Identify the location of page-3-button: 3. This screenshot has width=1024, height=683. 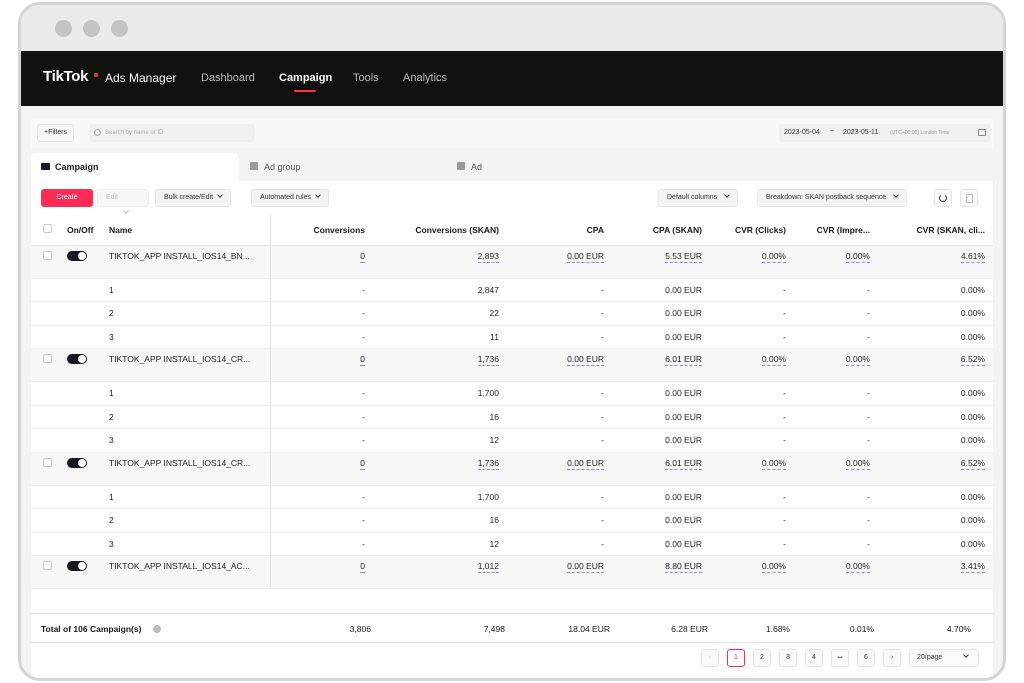
(788, 658).